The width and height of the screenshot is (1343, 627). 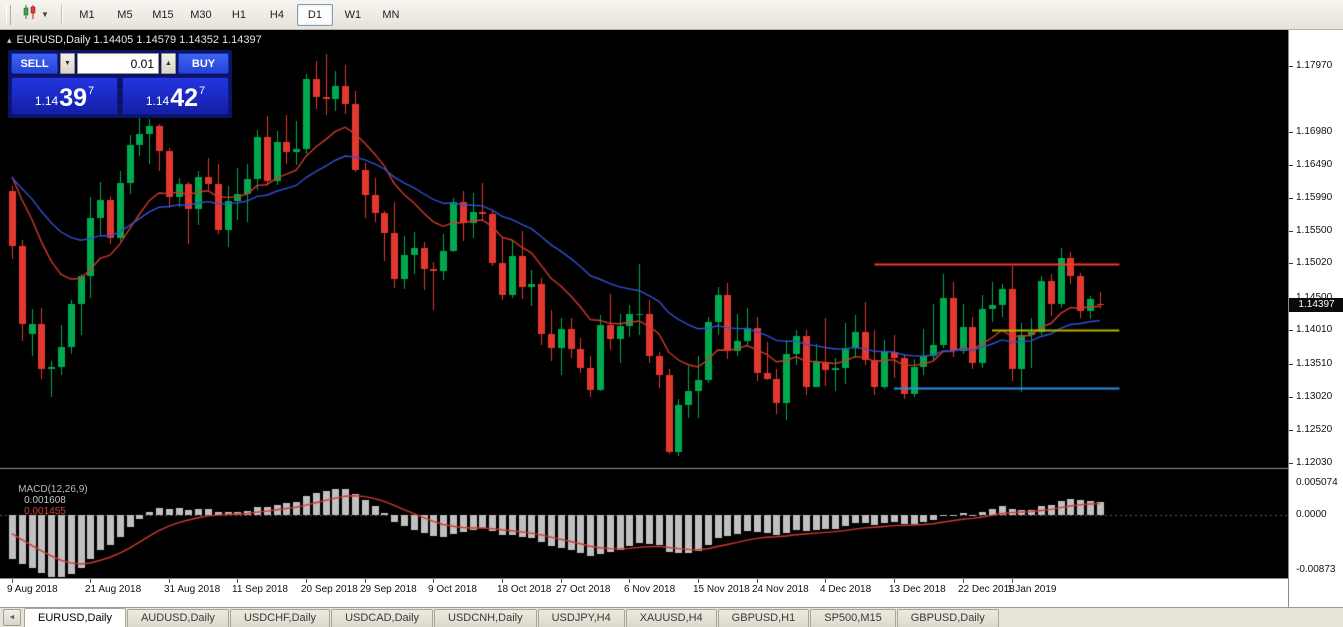 I want to click on top-toolbar: ▼ M1 M5 M15 M30 H1 H4 D1 W1 MN, so click(x=671, y=15).